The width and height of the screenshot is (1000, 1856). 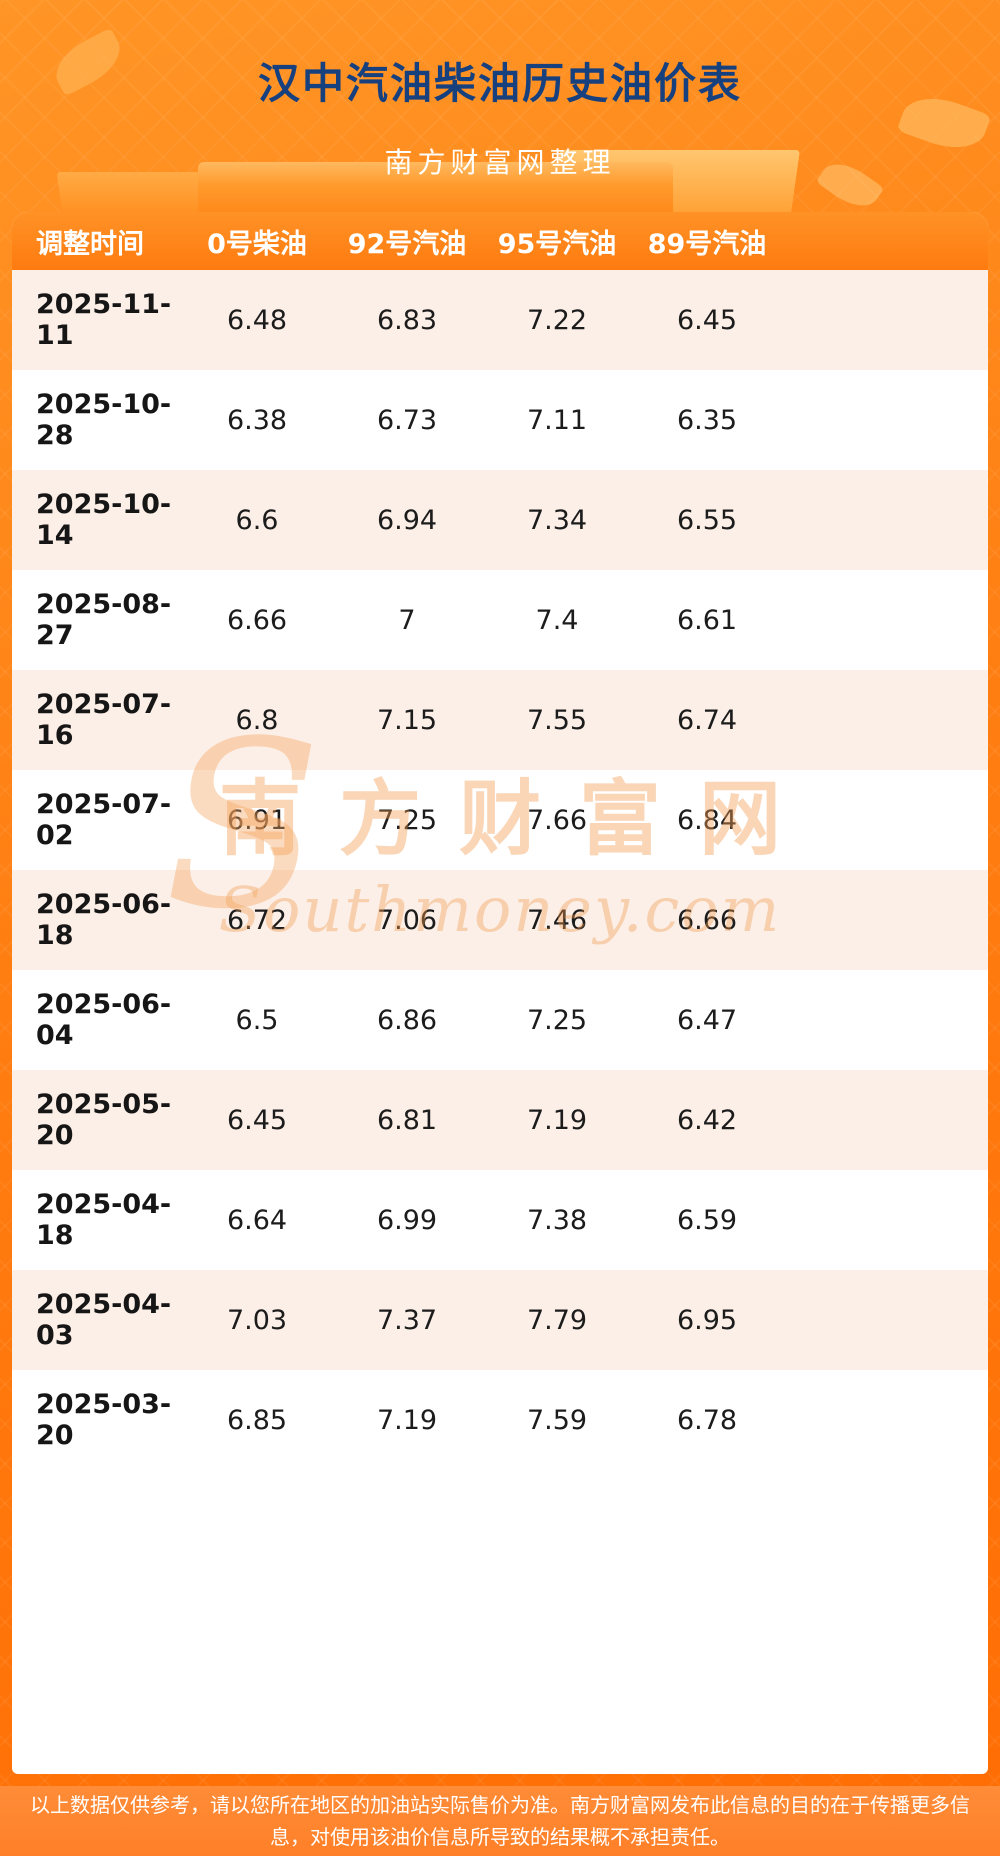 What do you see at coordinates (557, 820) in the screenshot?
I see `price-cell: 7.66` at bounding box center [557, 820].